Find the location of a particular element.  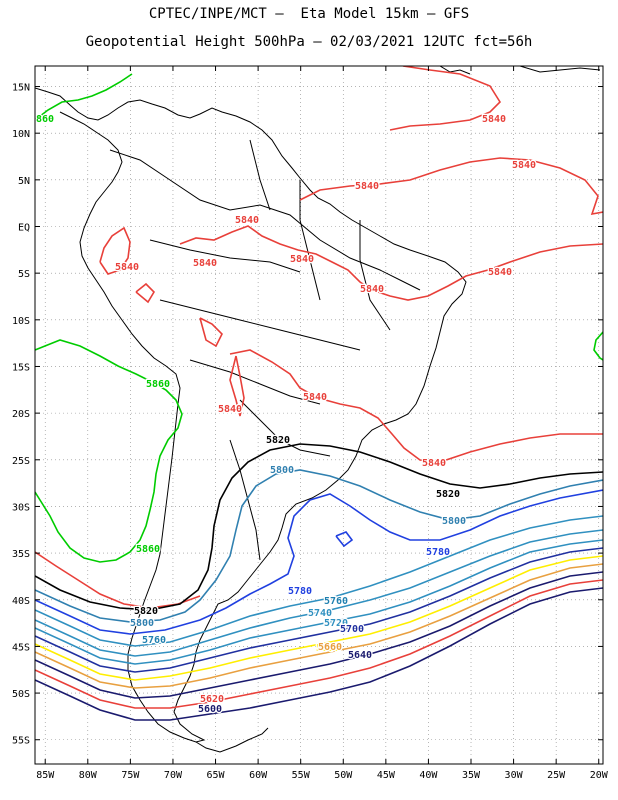

contour-label-5640: 5640 is located at coordinates (360, 655).